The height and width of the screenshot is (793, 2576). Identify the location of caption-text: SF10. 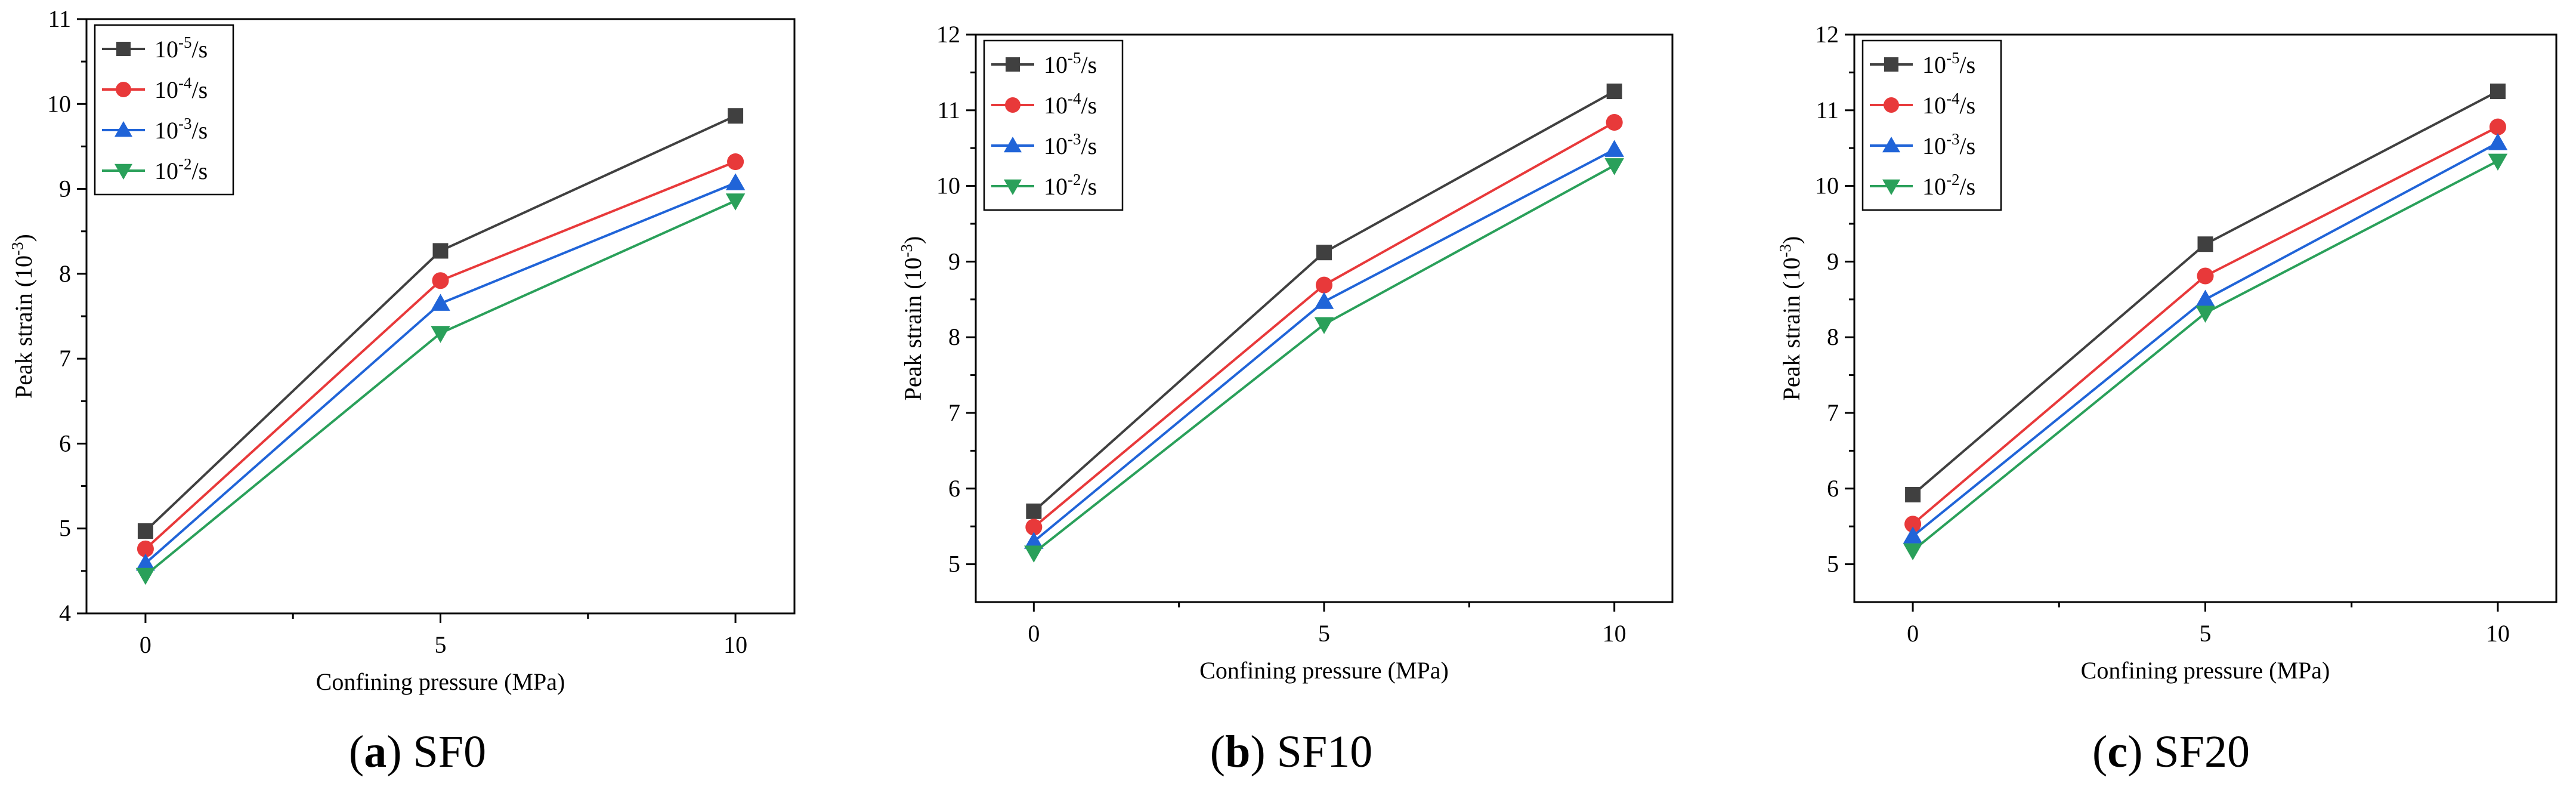
(1325, 752).